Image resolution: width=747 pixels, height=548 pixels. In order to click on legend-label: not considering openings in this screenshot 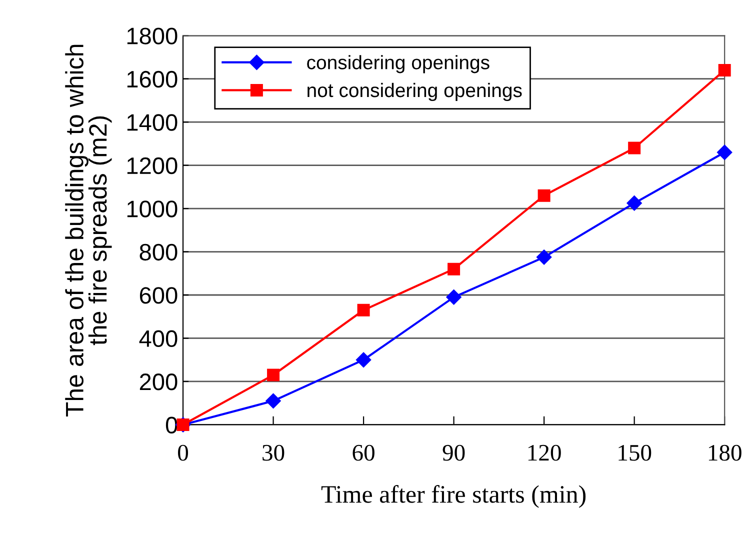, I will do `click(415, 92)`.